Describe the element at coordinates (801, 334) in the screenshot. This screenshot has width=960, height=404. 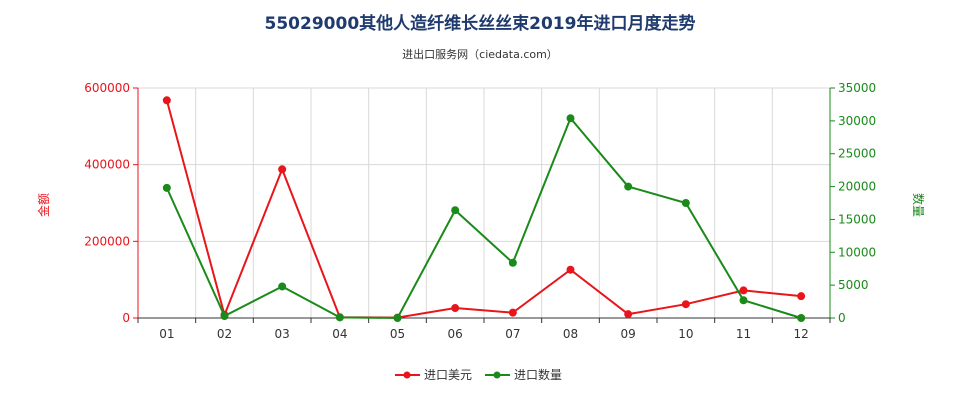
I see `x-tick-label: 12` at that location.